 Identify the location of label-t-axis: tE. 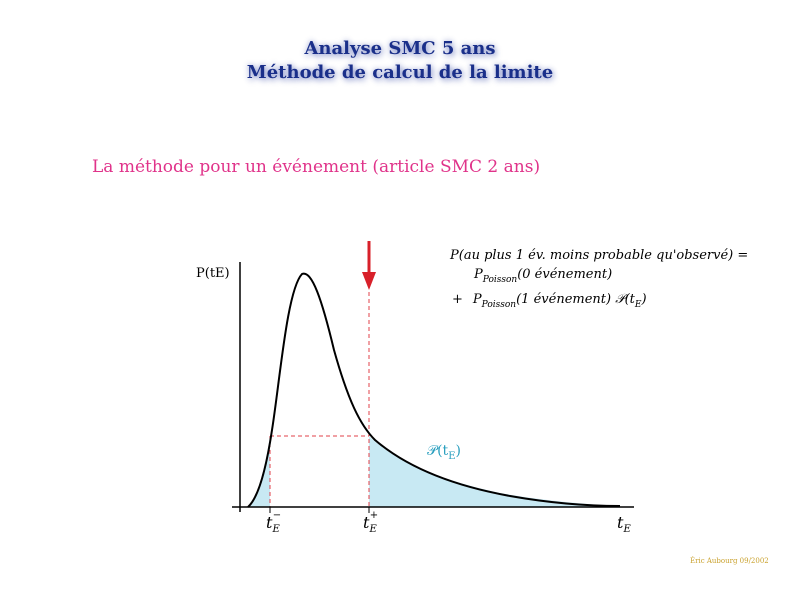
(624, 524).